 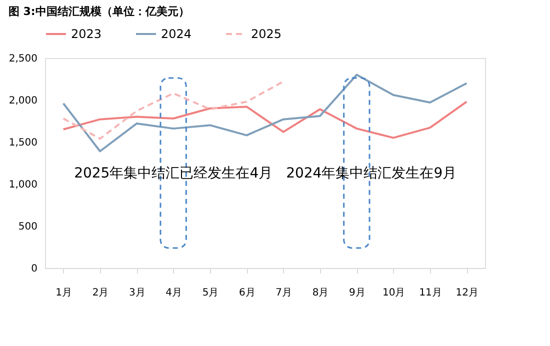 What do you see at coordinates (137, 293) in the screenshot?
I see `x-tick-label: 3月` at bounding box center [137, 293].